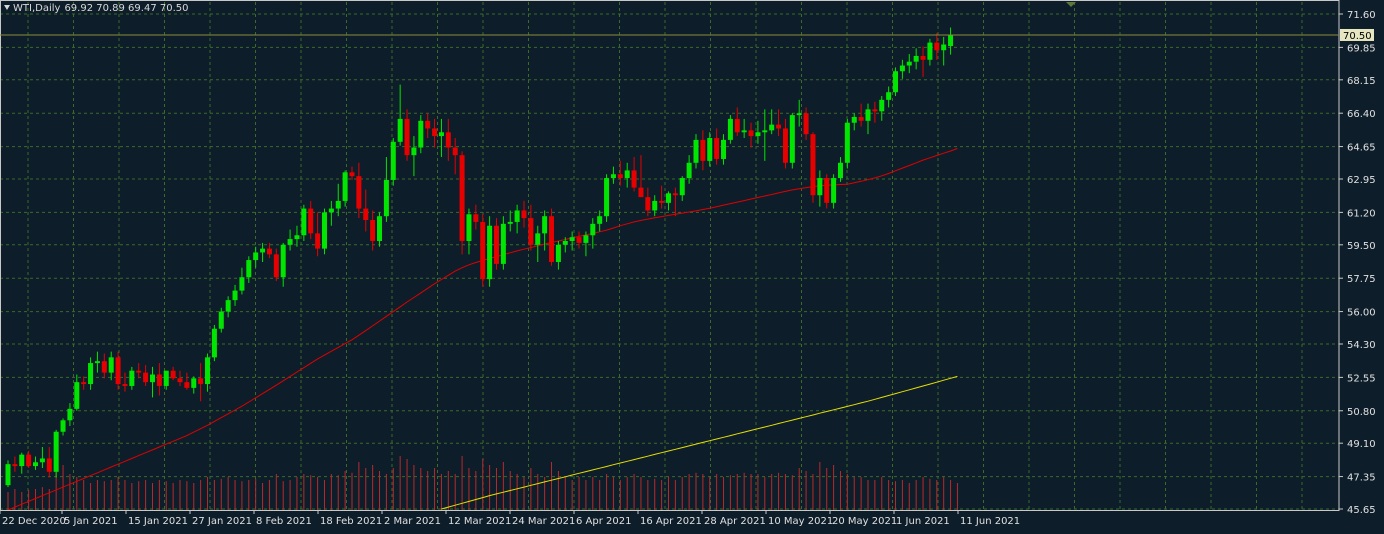  Describe the element at coordinates (923, 521) in the screenshot. I see `x-tick-label: 1 Jun 2021` at that location.